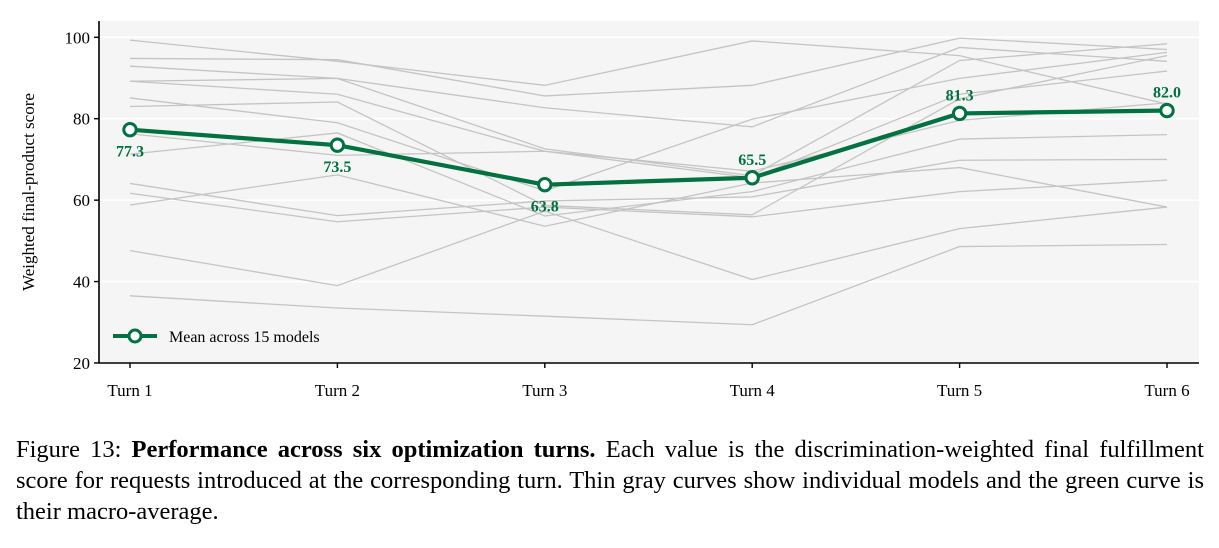  I want to click on x-tick-label: Turn 1, so click(129, 390).